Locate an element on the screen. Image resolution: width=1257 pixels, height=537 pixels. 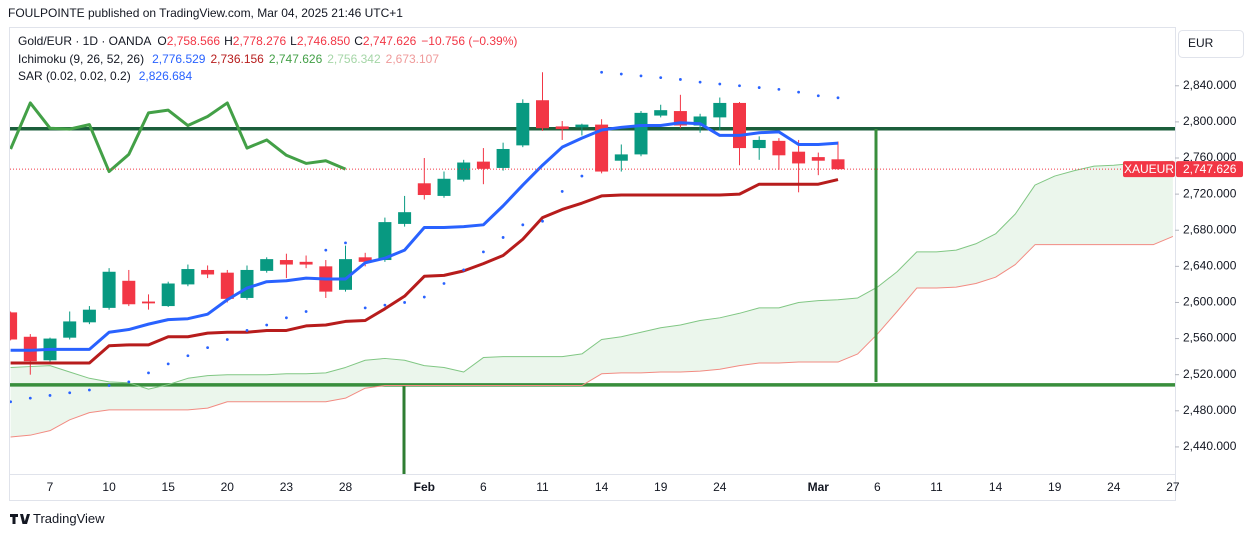
currency-label: EUR is located at coordinates (1201, 43).